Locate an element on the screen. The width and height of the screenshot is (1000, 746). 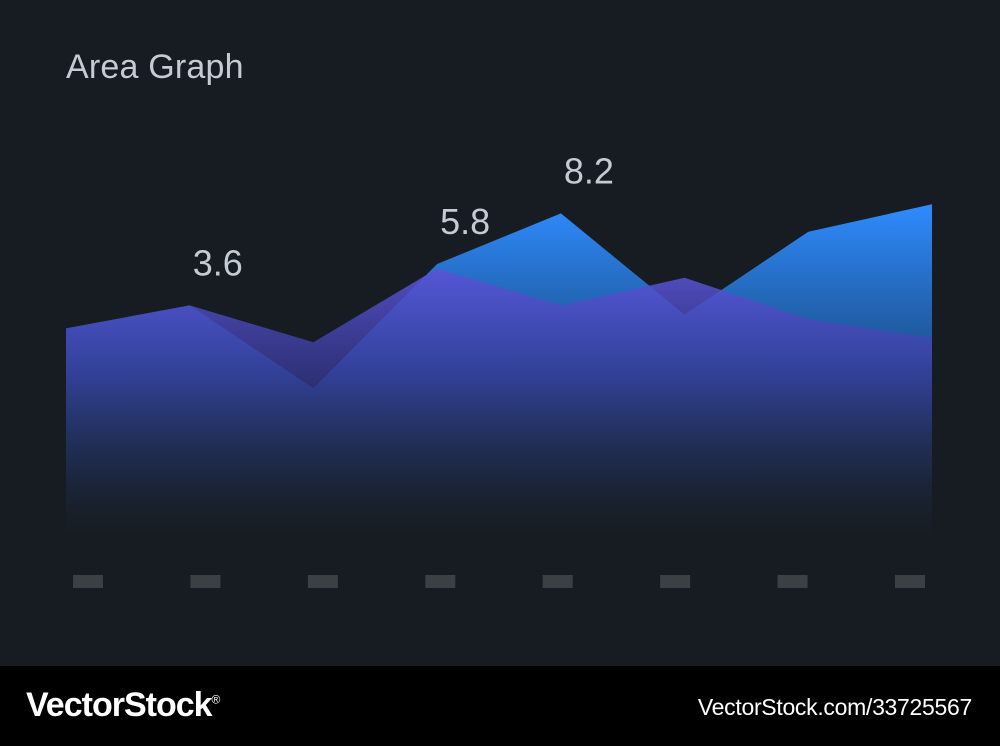
vectorstock-logo: VectorStock® is located at coordinates (123, 705).